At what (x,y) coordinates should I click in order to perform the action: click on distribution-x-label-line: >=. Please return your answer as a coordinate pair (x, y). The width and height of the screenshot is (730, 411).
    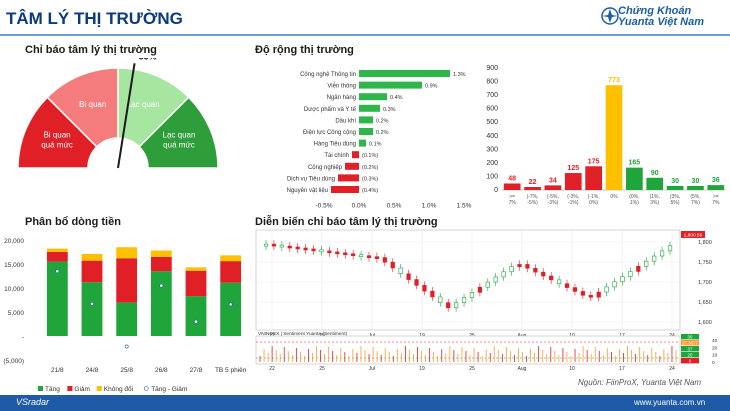
    Looking at the image, I should click on (512, 197).